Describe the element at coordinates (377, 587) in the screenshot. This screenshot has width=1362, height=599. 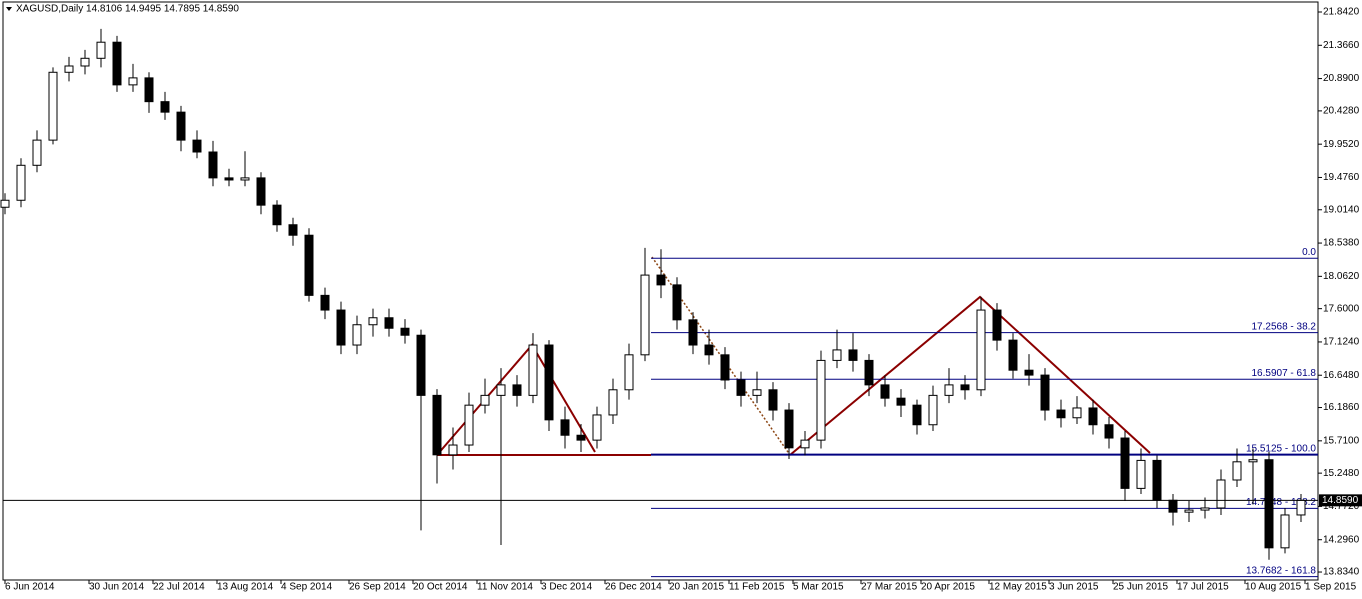
I see `x-tick-label: 26 Sep 2014` at that location.